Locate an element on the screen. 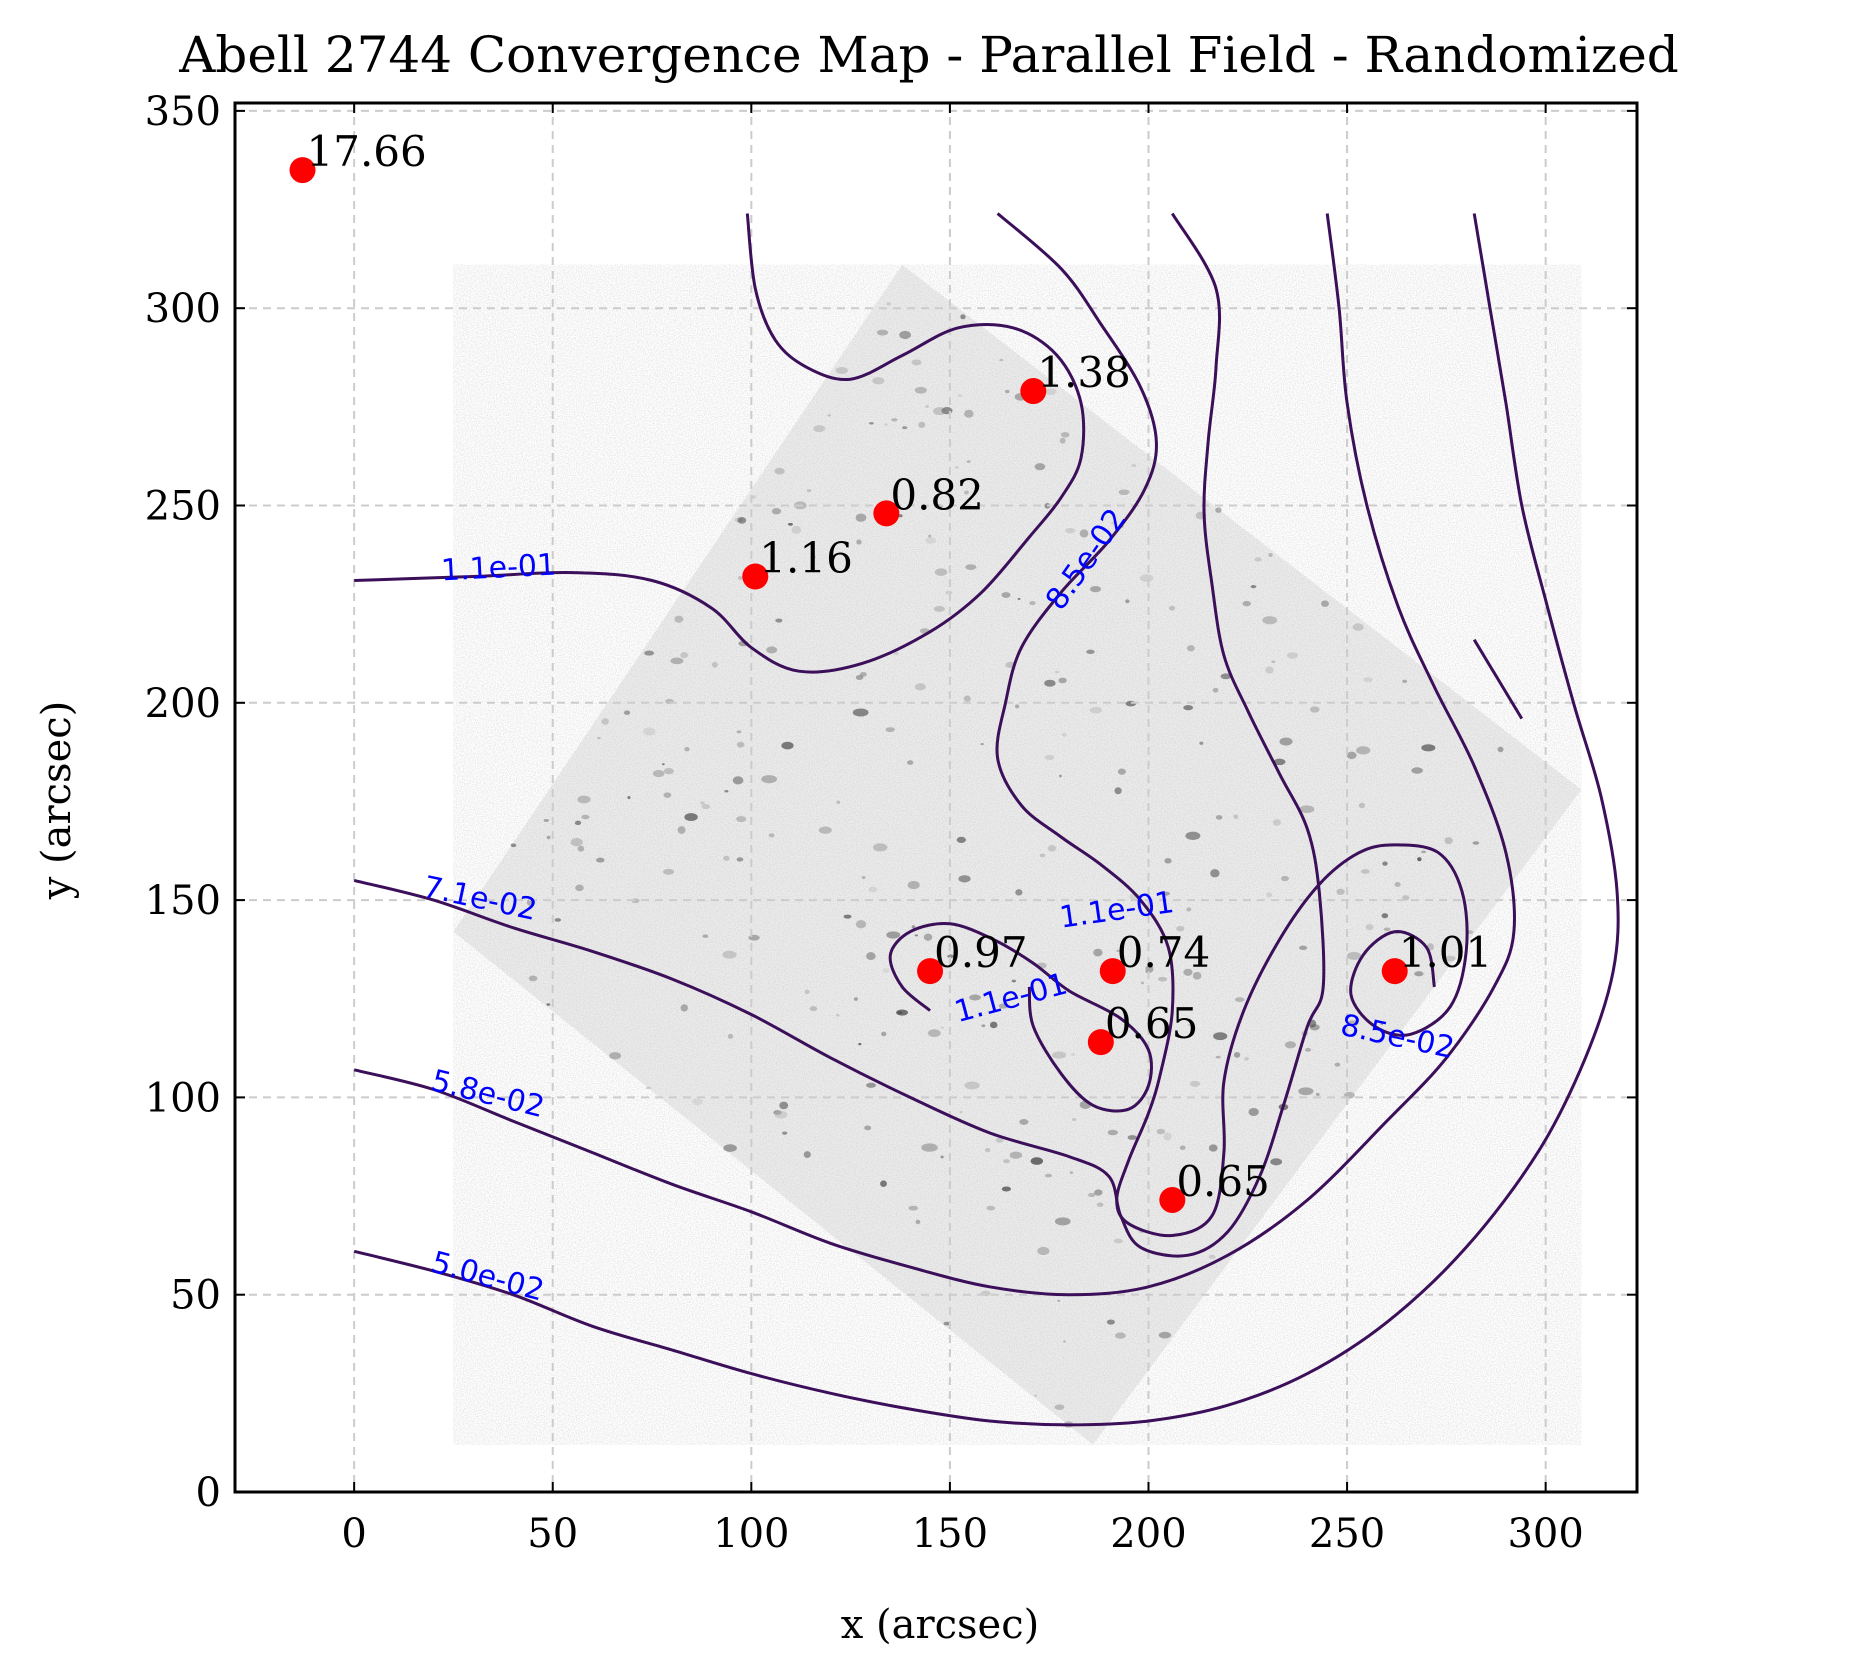  mass-peak-label-6: 0.65 is located at coordinates (1152, 1023).